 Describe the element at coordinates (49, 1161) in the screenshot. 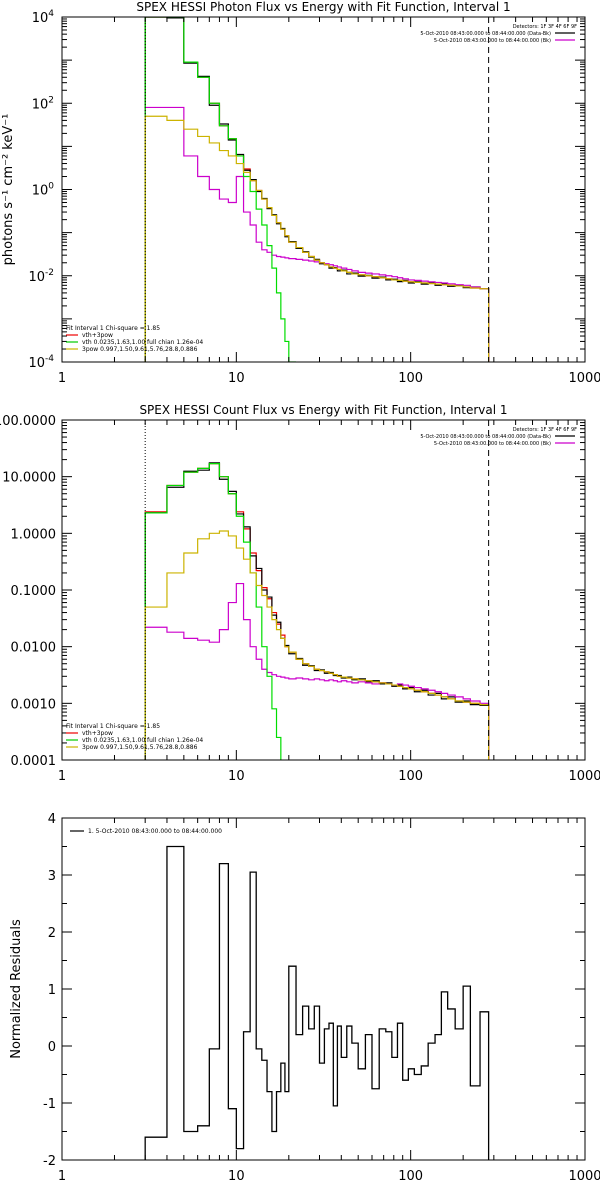

I see `y-tick-label: -2` at that location.